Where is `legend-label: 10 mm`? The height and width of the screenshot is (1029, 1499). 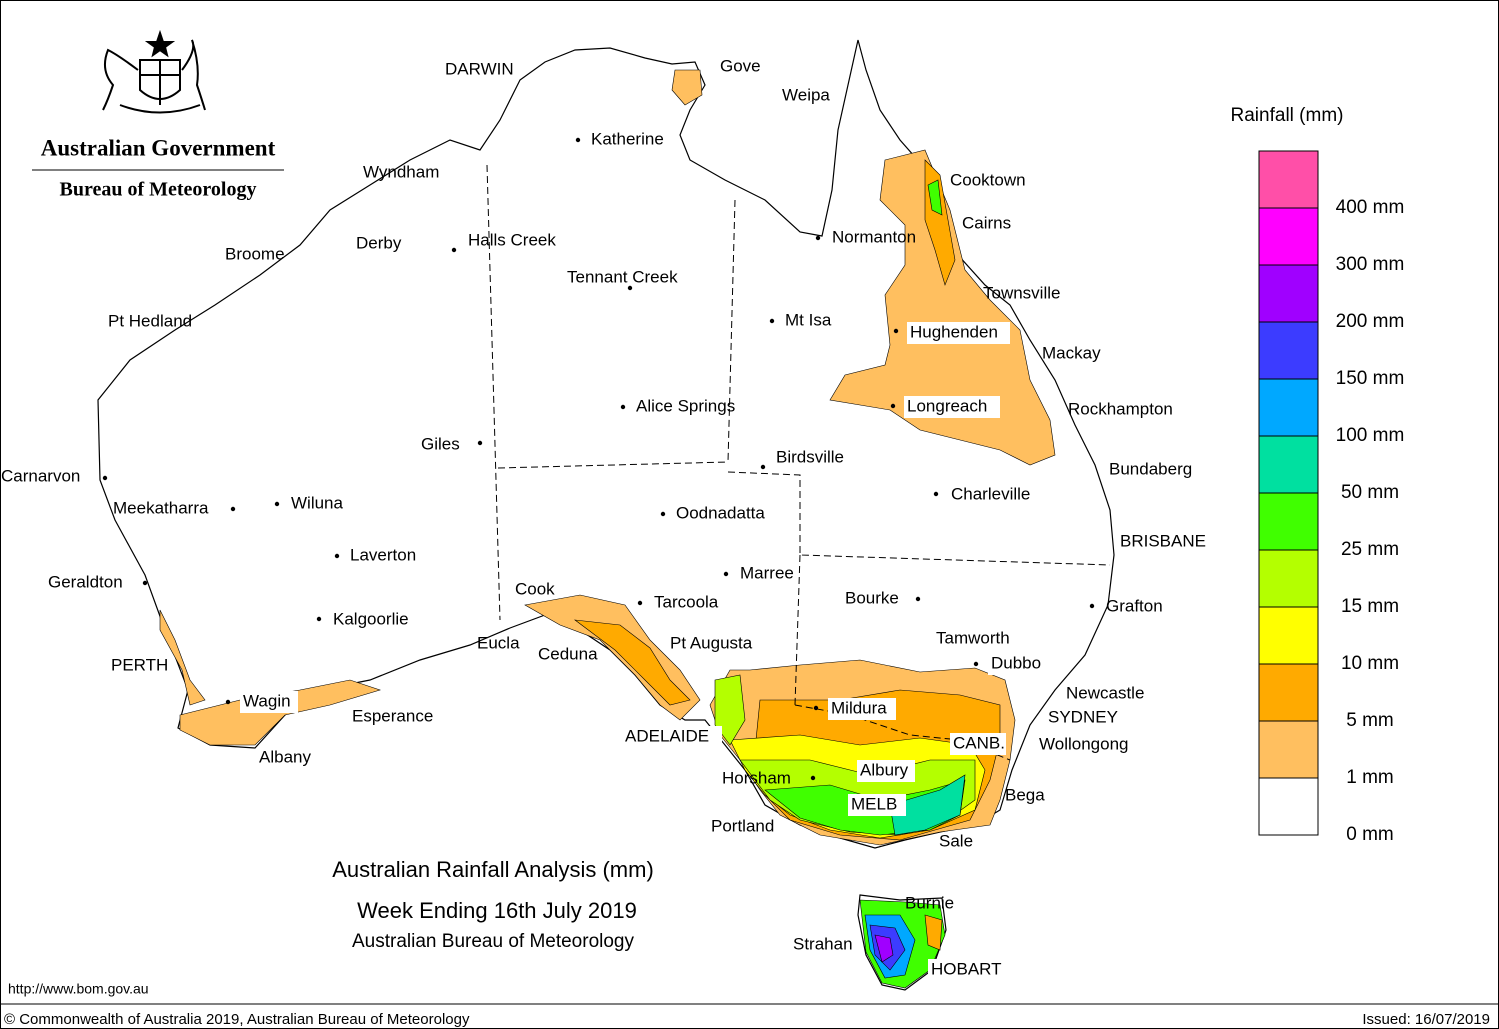
legend-label: 10 mm is located at coordinates (1370, 663).